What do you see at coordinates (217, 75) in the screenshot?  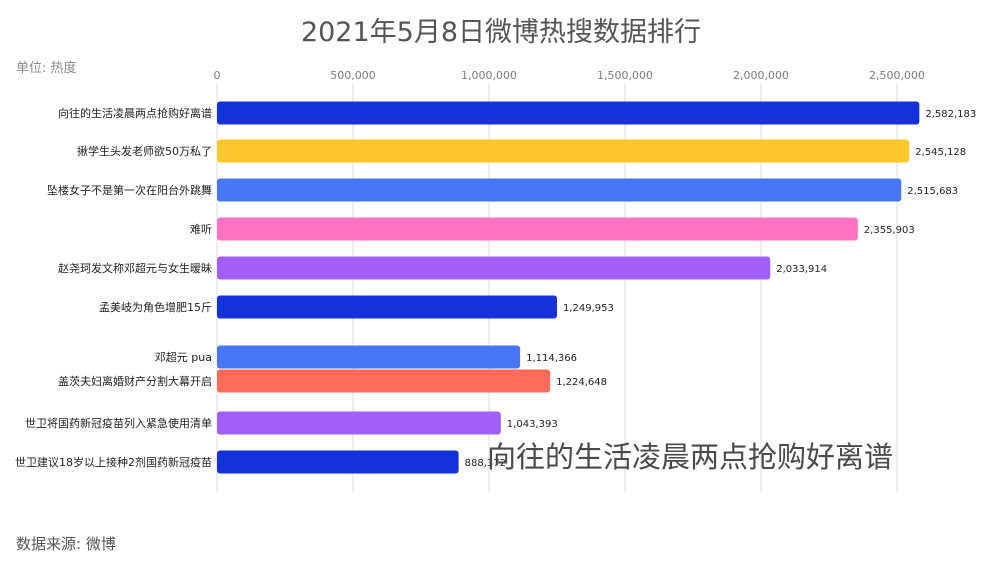 I see `x-tick-label: 0` at bounding box center [217, 75].